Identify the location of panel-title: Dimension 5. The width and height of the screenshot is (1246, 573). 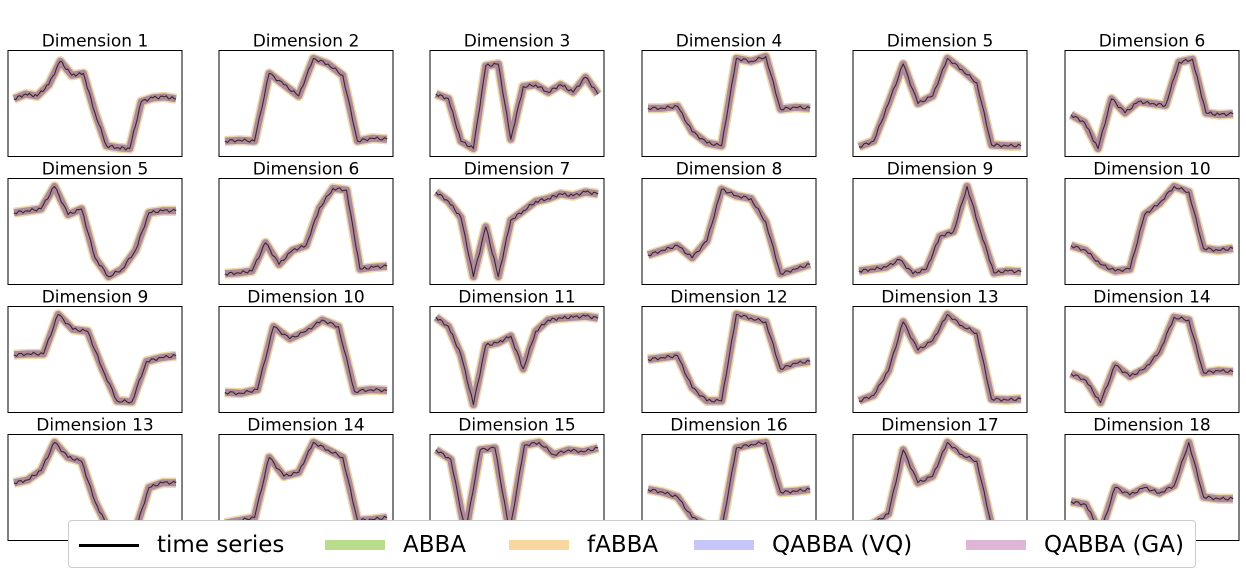
(940, 42).